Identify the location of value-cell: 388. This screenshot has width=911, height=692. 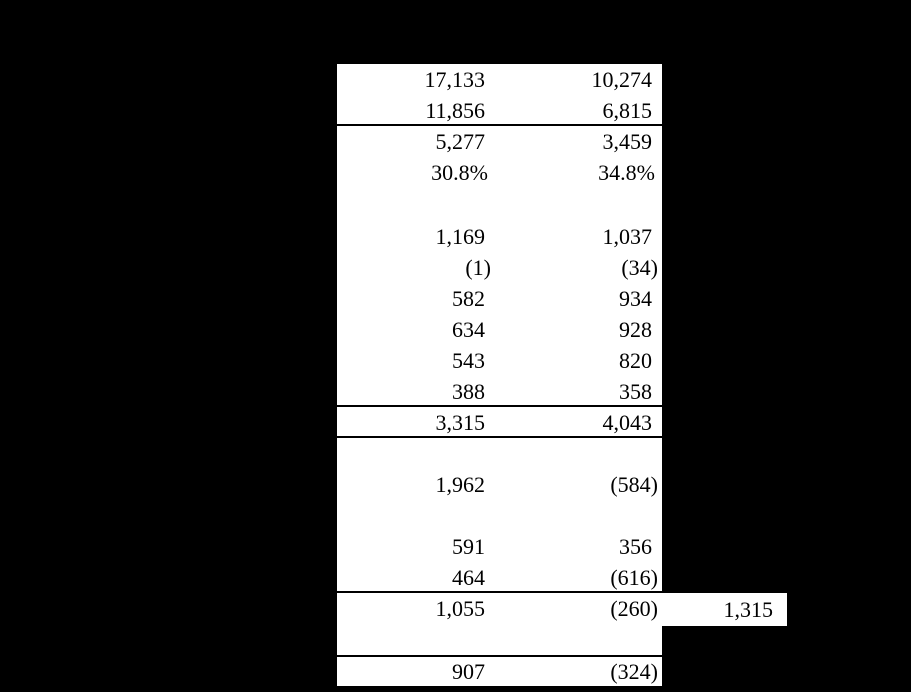
(468, 391).